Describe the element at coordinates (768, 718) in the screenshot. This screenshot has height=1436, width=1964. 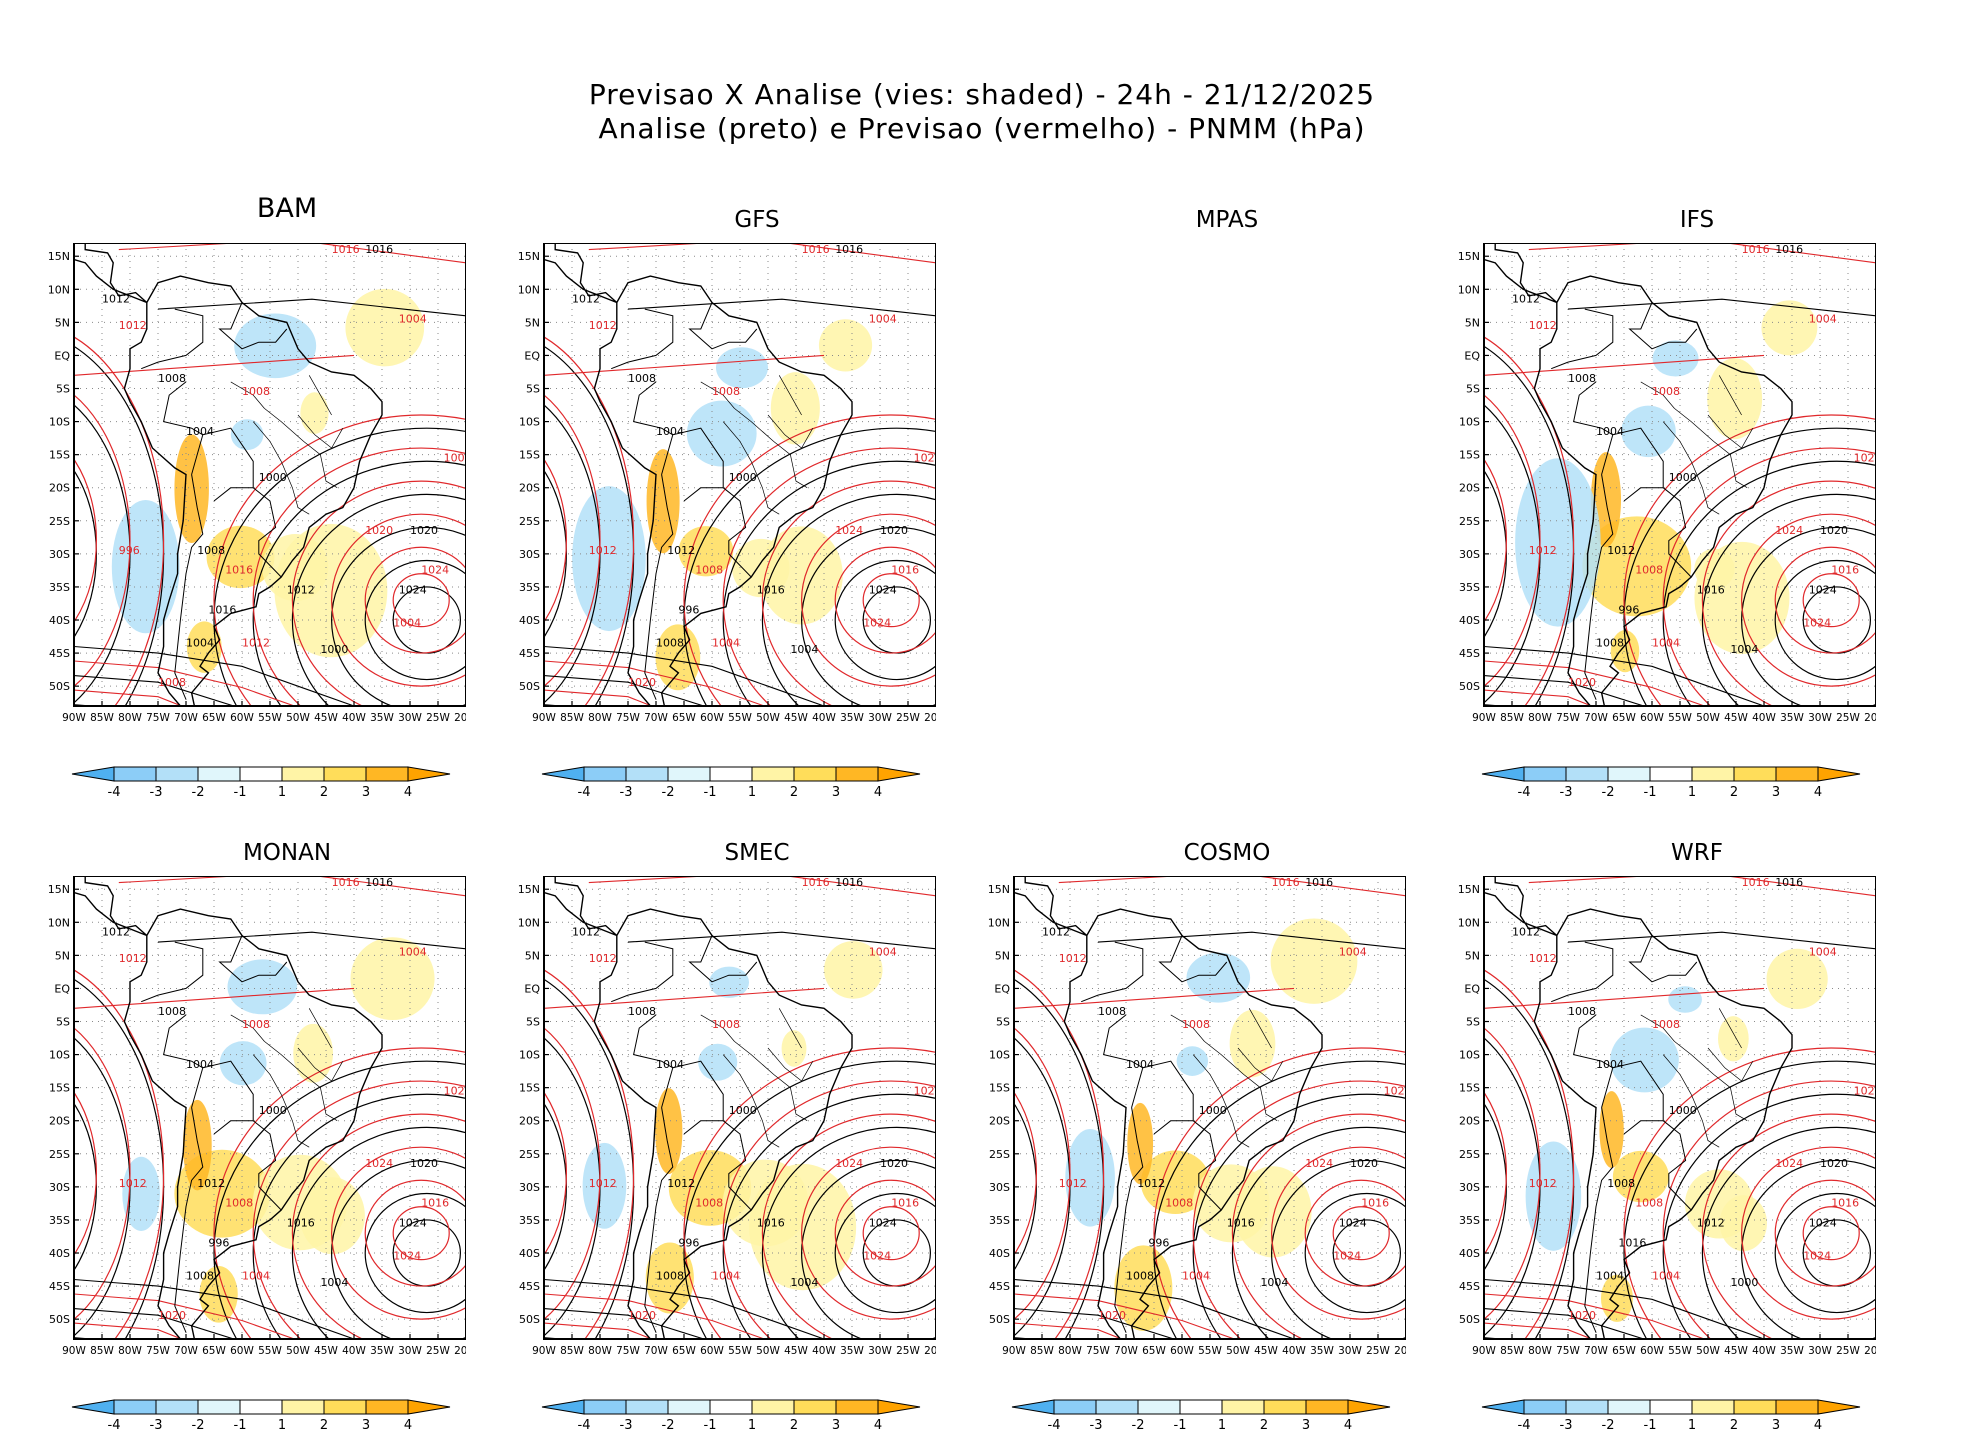
I see `lon-tick-label: 50W` at that location.